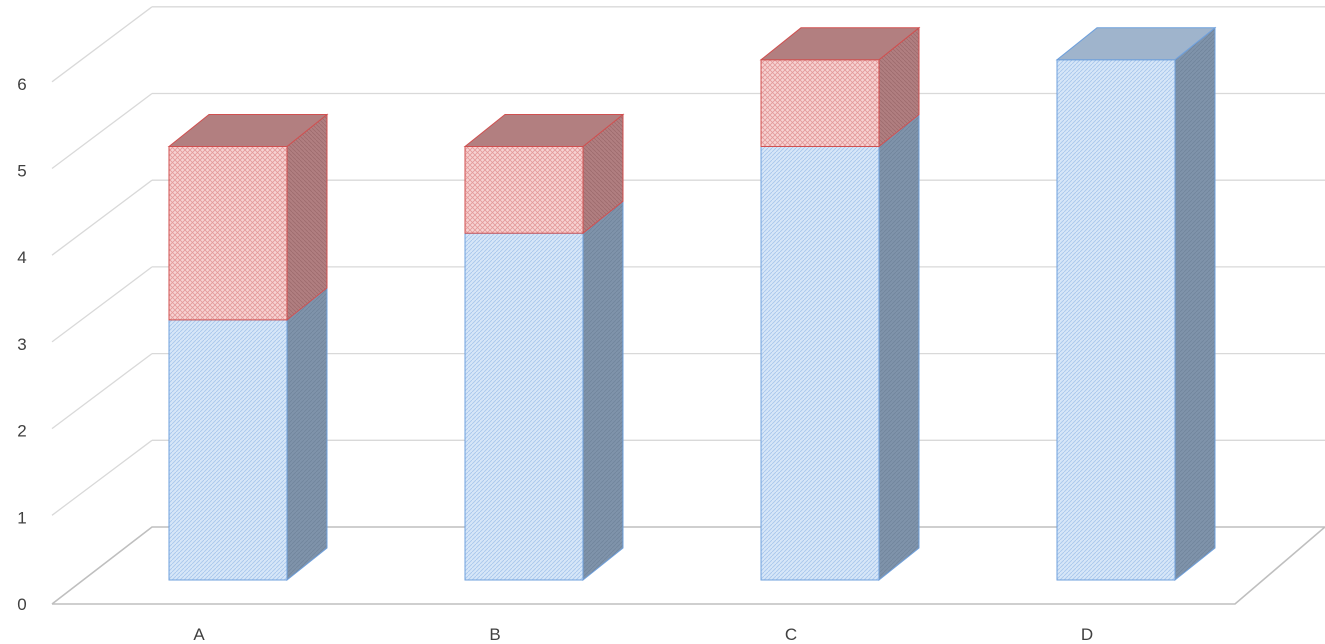 This screenshot has height=644, width=1325. I want to click on y-axis-tick-labels: 0 1 2 3 4 5 6, so click(21, 344).